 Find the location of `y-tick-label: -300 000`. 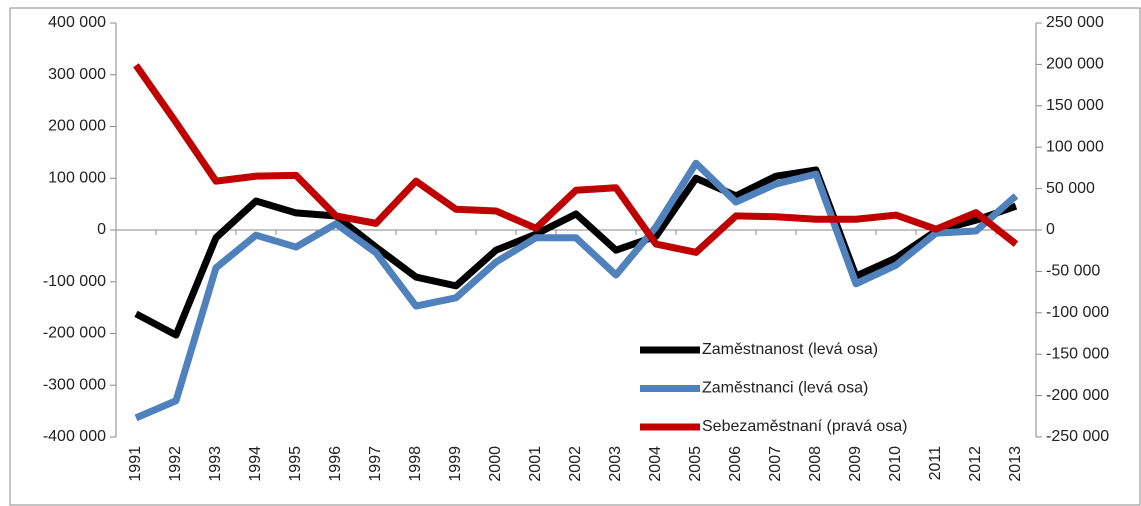

y-tick-label: -300 000 is located at coordinates (74, 384).